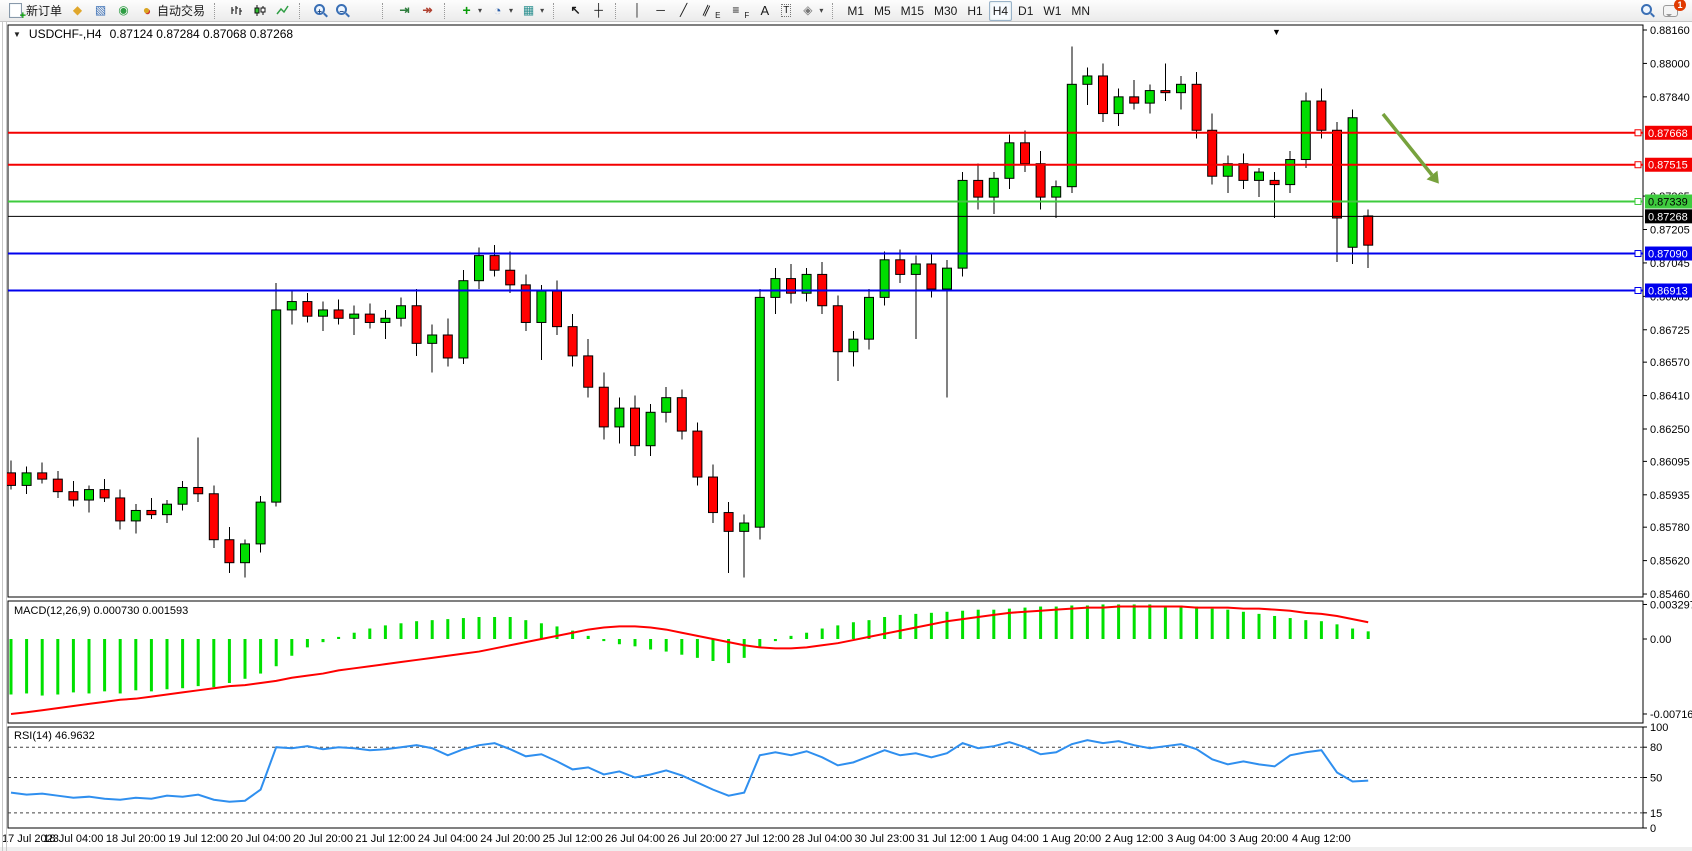 The width and height of the screenshot is (1692, 851). What do you see at coordinates (1196, 839) in the screenshot?
I see `svg-text: 3 Aug 04:00` at bounding box center [1196, 839].